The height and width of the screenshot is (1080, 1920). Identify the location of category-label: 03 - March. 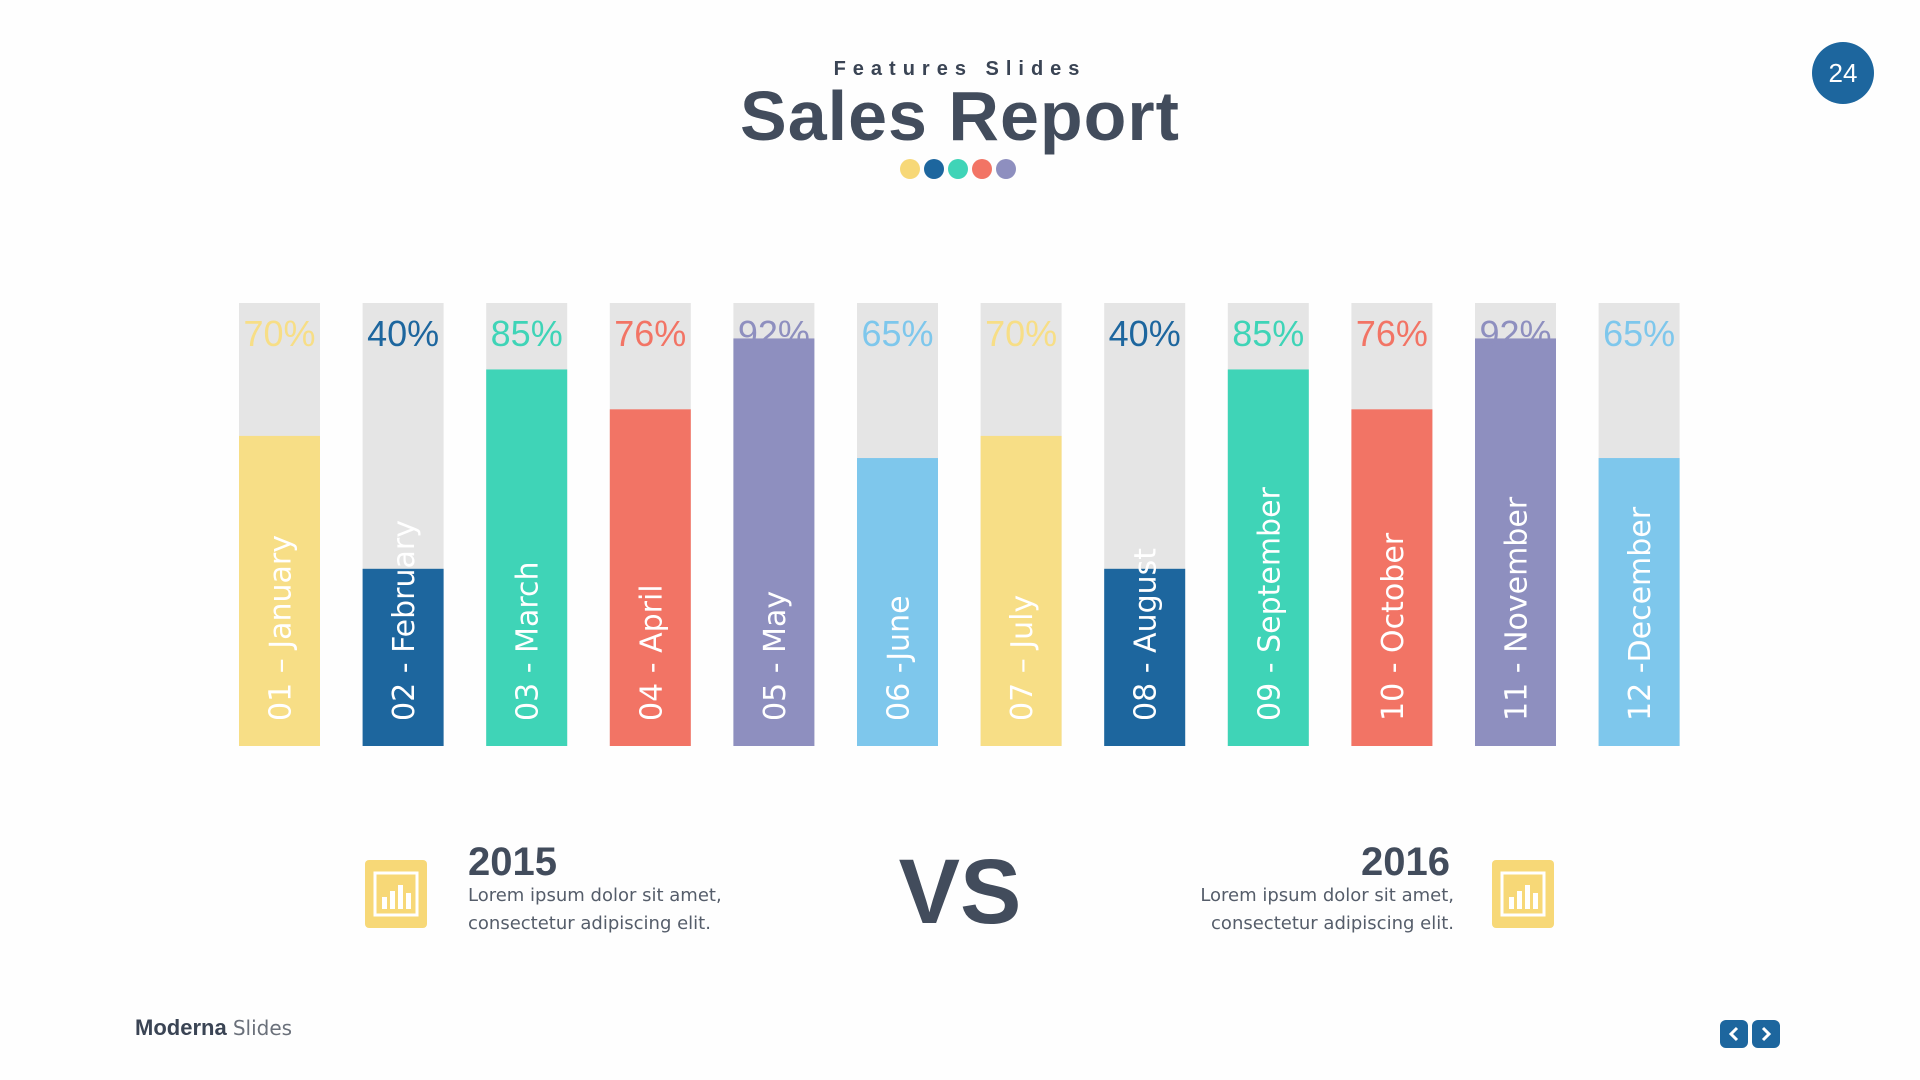
(528, 641).